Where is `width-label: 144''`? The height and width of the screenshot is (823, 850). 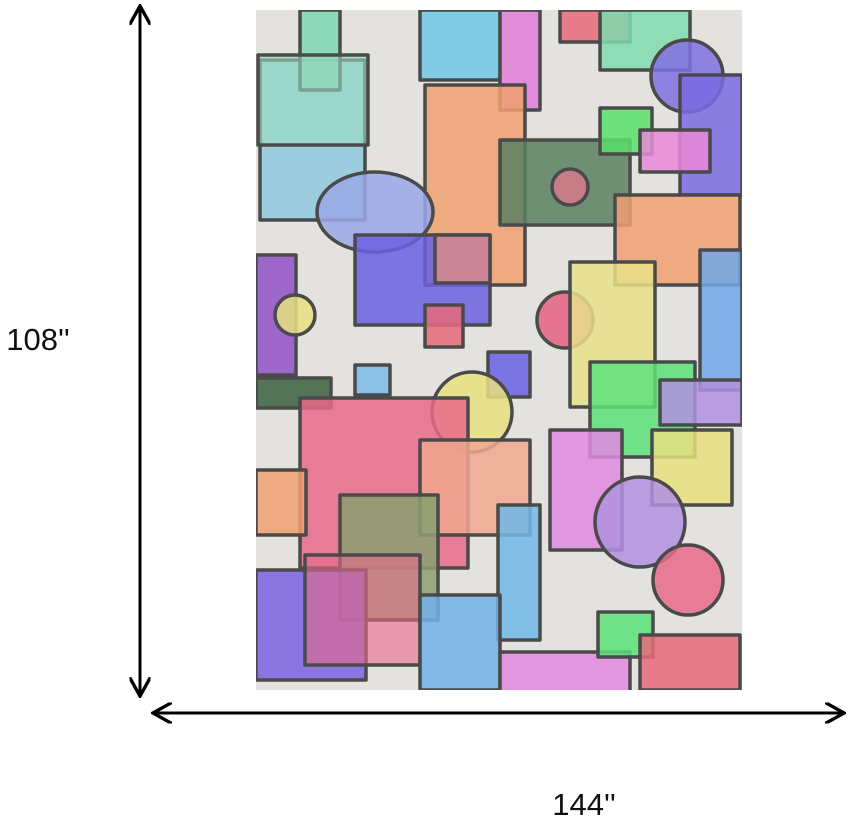
width-label: 144'' is located at coordinates (584, 804).